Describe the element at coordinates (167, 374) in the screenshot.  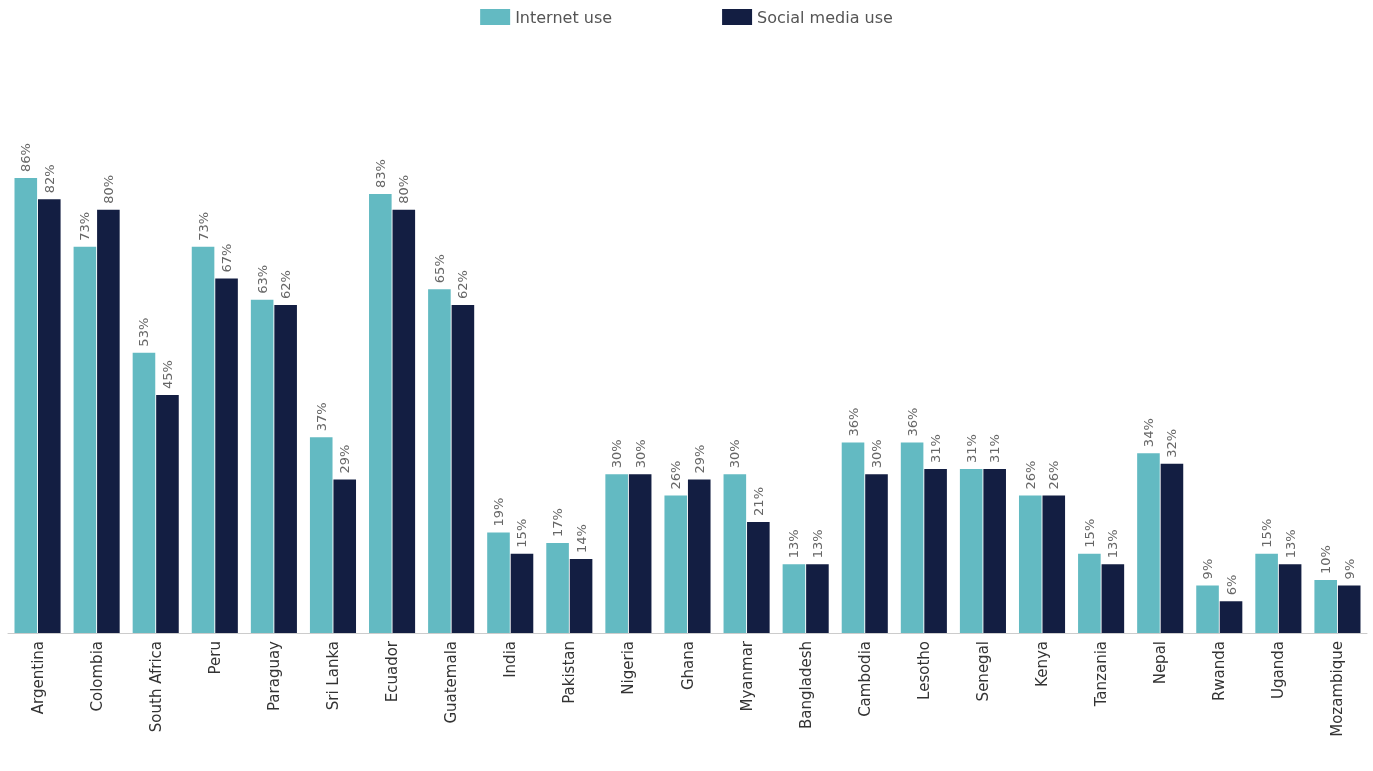
I see `data-label: 45%` at that location.